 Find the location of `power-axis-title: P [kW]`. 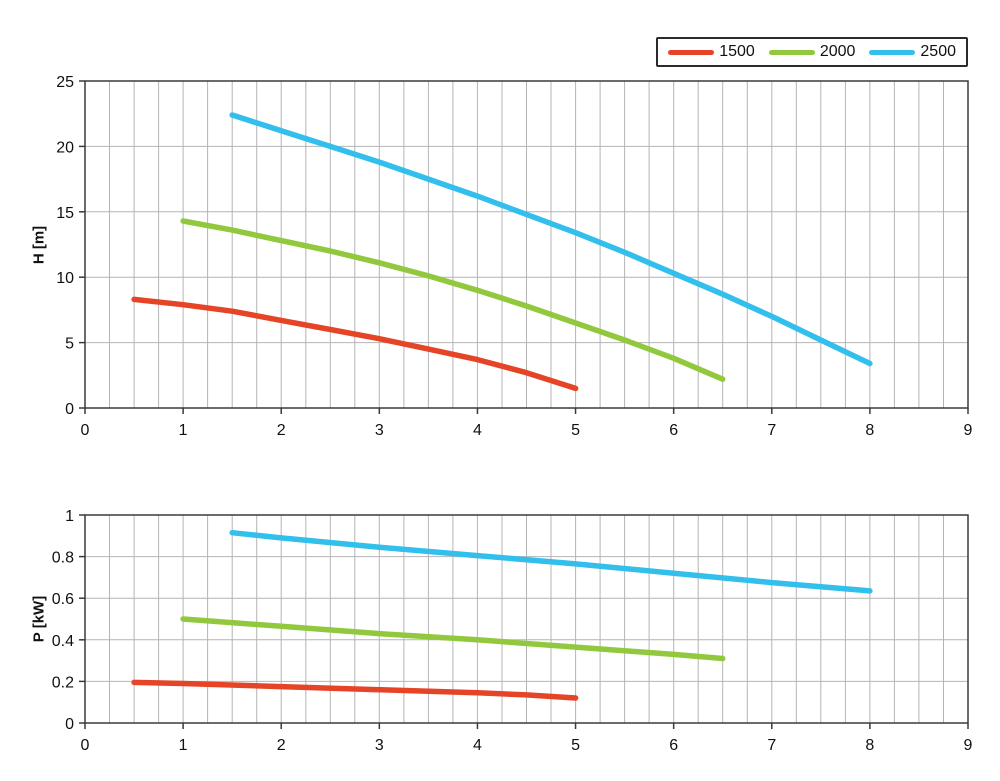

power-axis-title: P [kW] is located at coordinates (39, 619).